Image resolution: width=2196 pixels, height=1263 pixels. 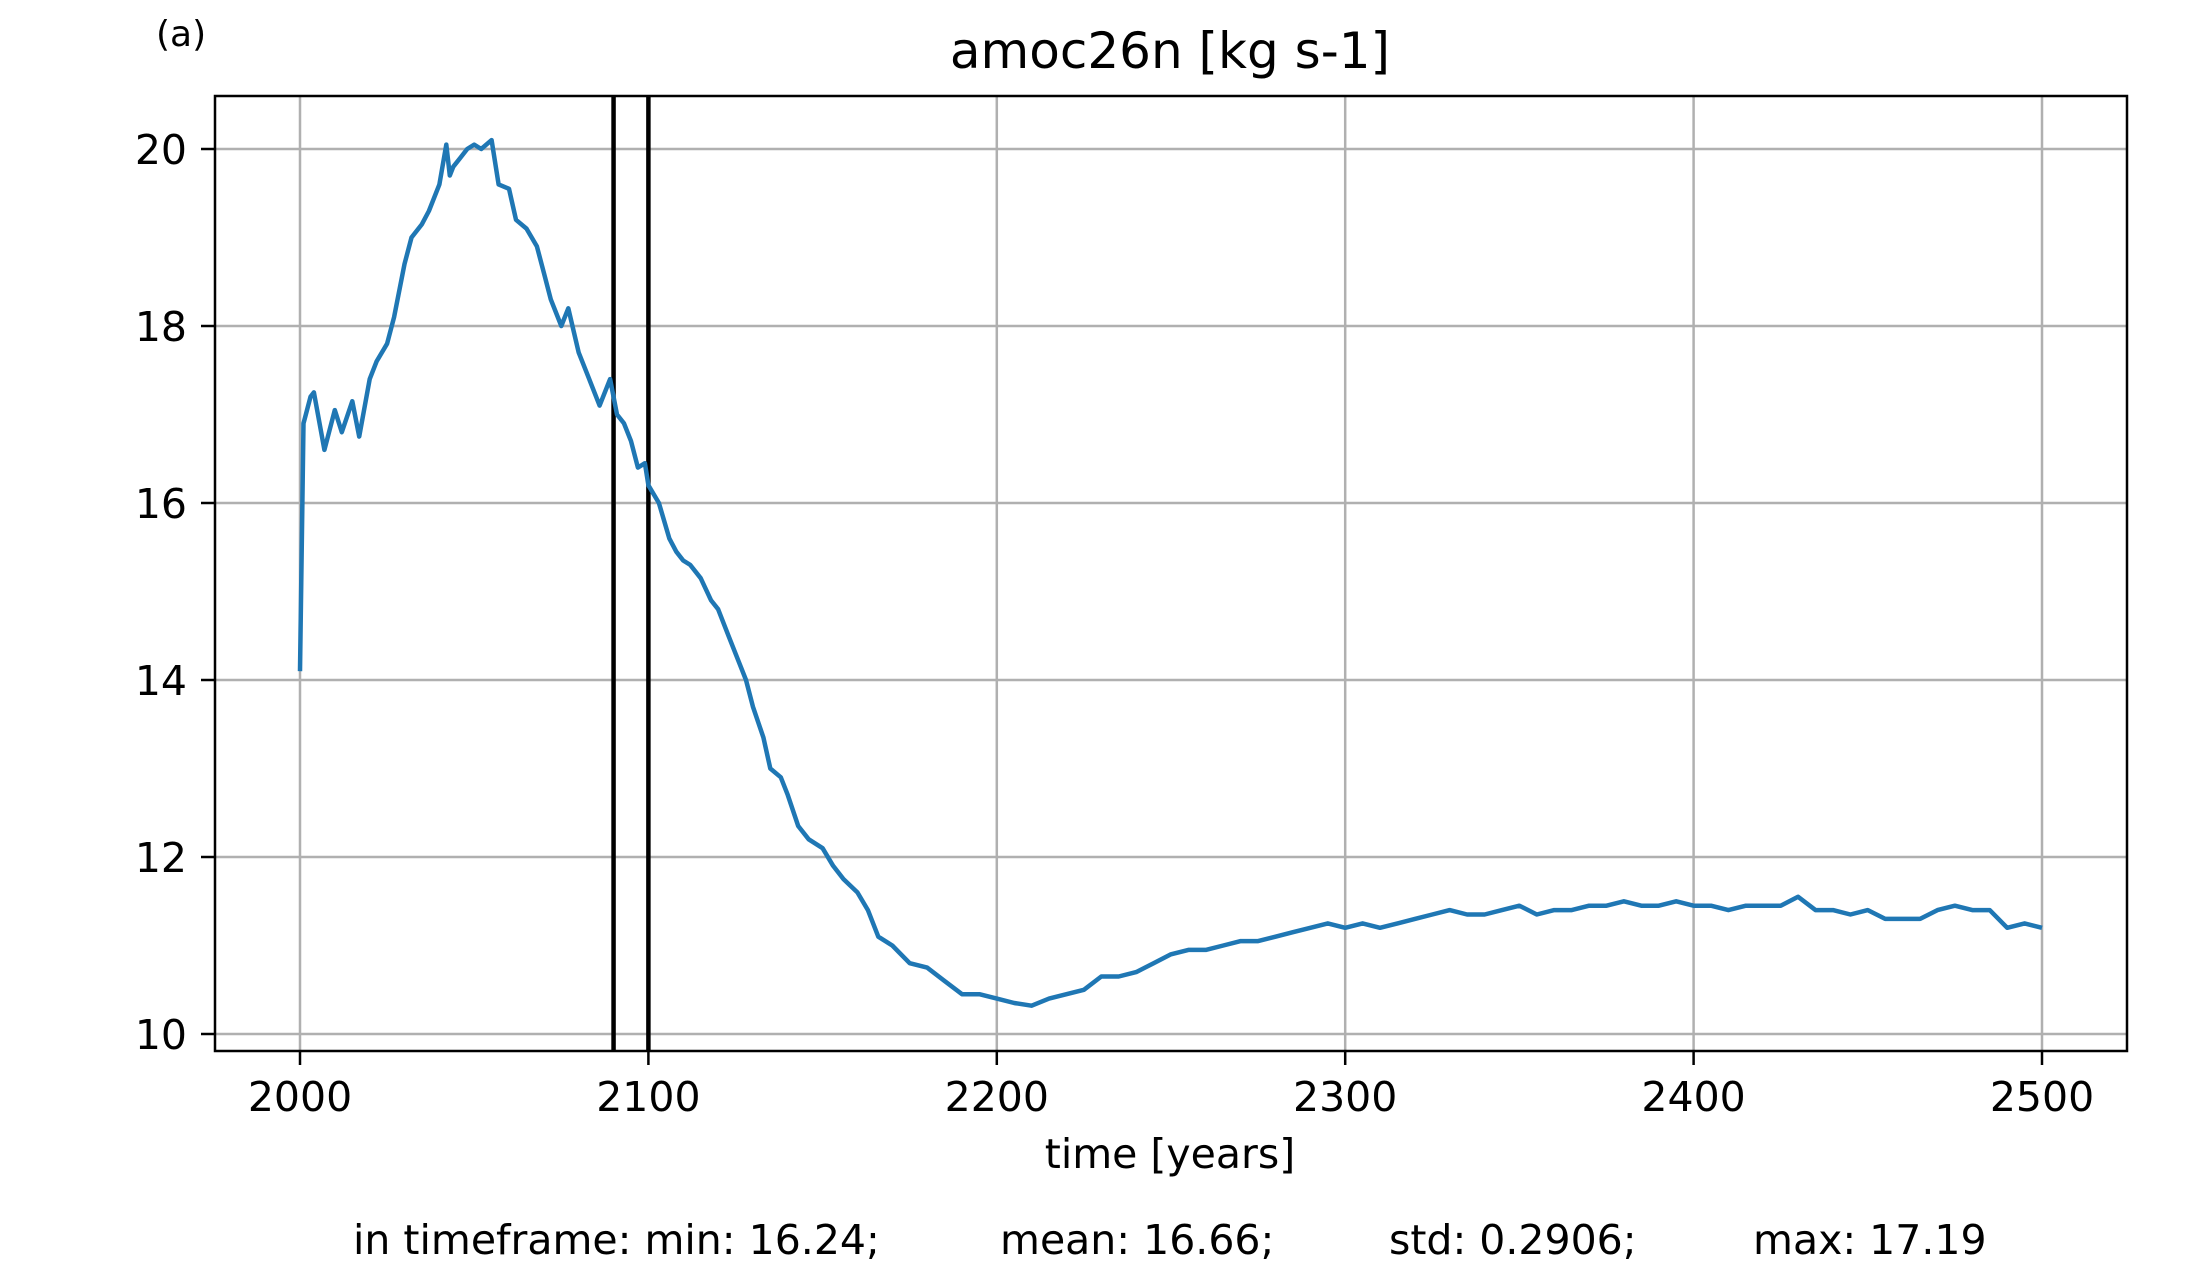 What do you see at coordinates (161, 1035) in the screenshot?
I see `y-tick-label: 10` at bounding box center [161, 1035].